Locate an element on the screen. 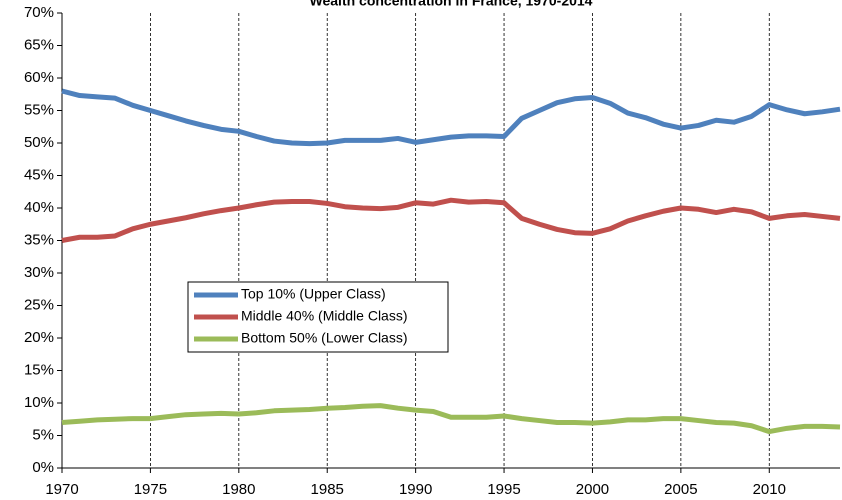 This screenshot has height=500, width=842. y-tick-label: 65% is located at coordinates (39, 44).